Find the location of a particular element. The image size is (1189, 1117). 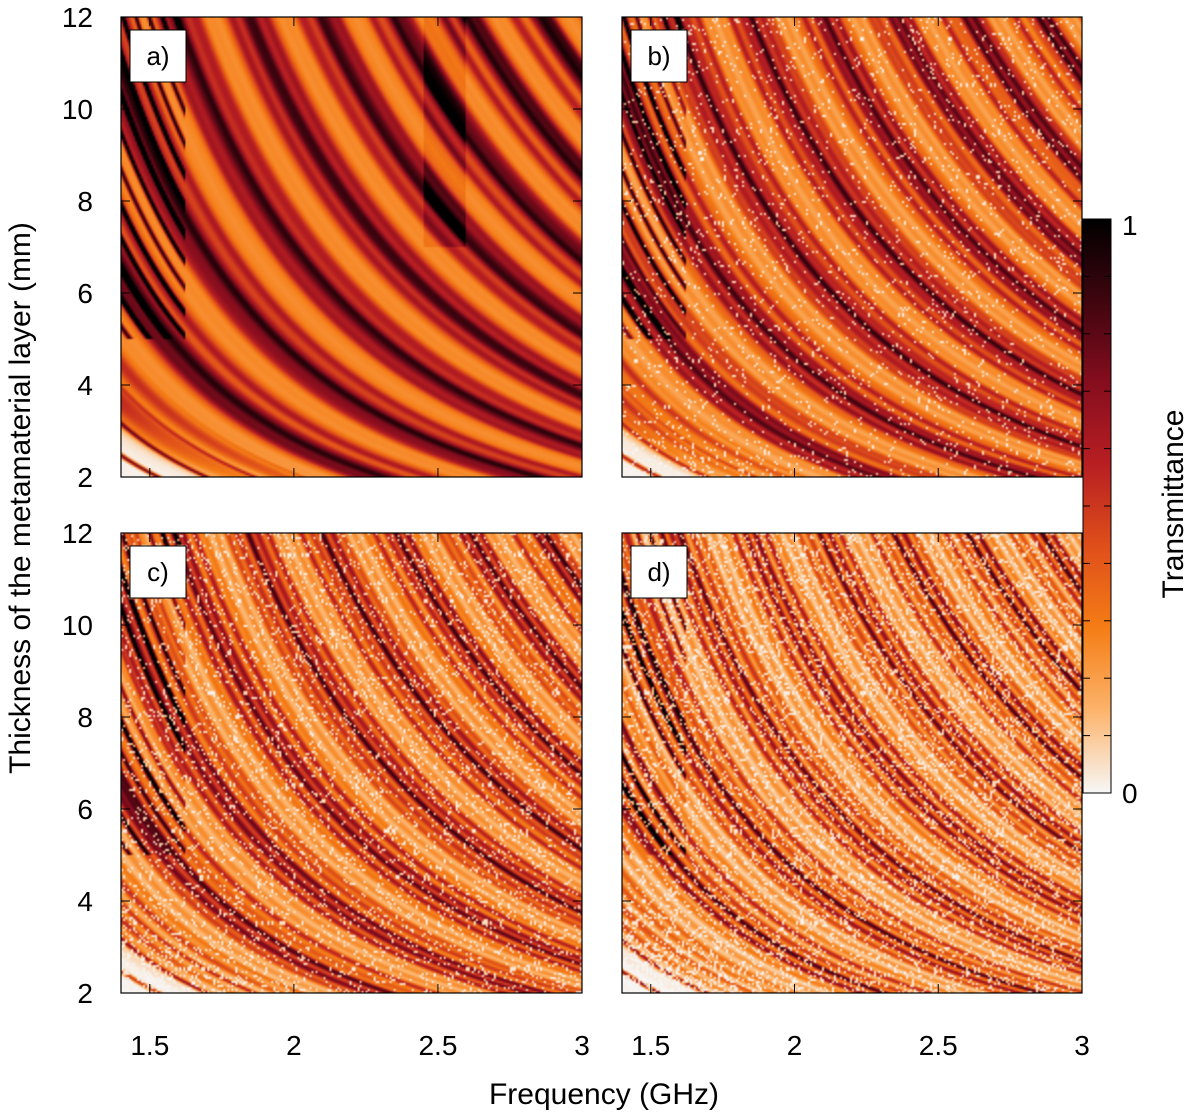

panel-tag-label: d) is located at coordinates (658, 572).